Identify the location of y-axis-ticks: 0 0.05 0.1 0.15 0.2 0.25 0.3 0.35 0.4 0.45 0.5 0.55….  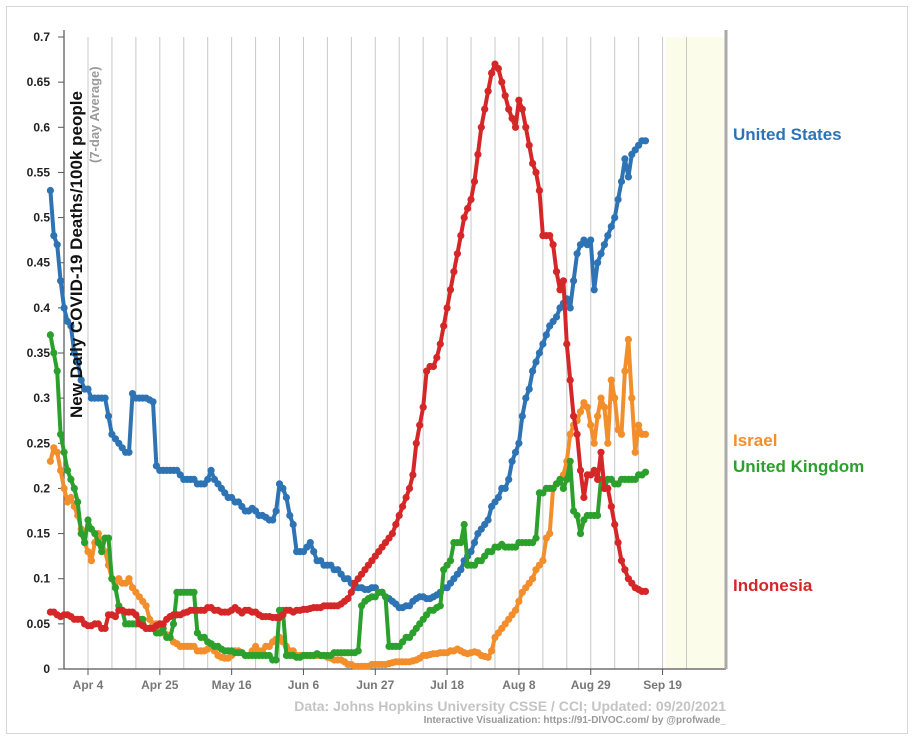
(45, 353).